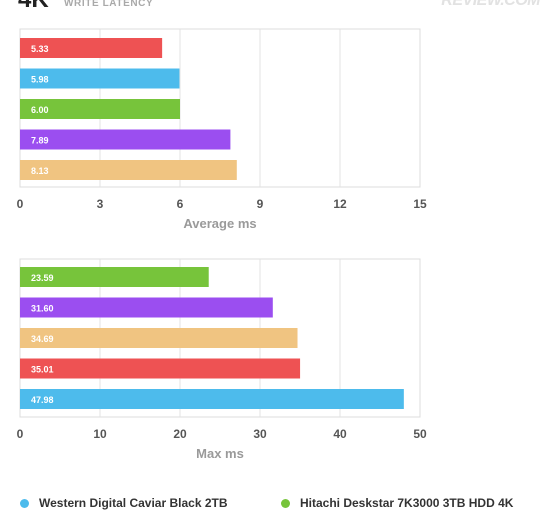 This screenshot has width=560, height=516. Describe the element at coordinates (180, 204) in the screenshot. I see `x-tick-label: 6` at that location.